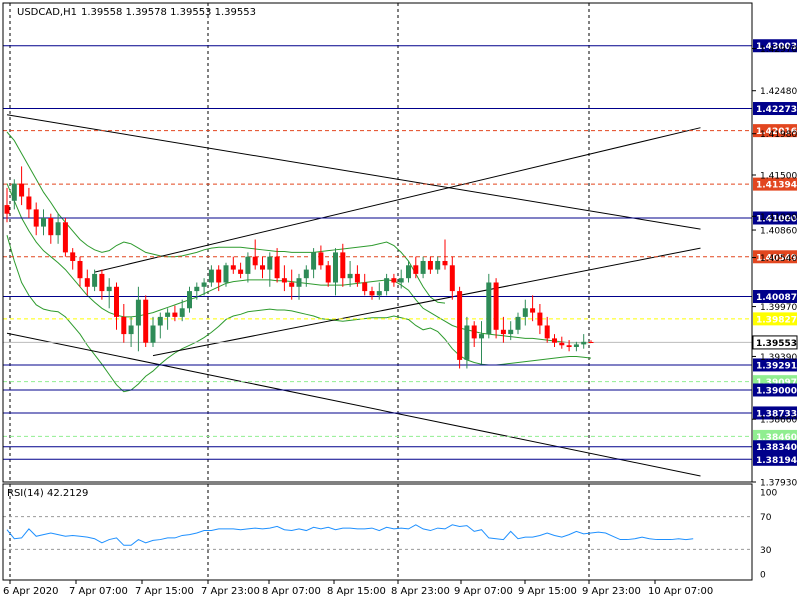  What do you see at coordinates (776, 258) in the screenshot?
I see `level-price-label: 1.40549` at bounding box center [776, 258].